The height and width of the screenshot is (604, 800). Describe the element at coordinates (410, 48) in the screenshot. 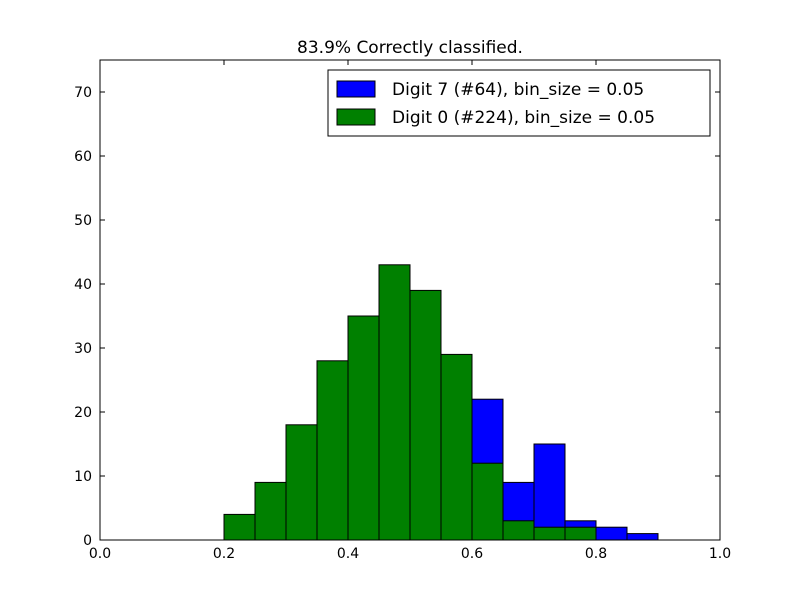

I see `chart-title: 83.9% Correctly classified.` at that location.